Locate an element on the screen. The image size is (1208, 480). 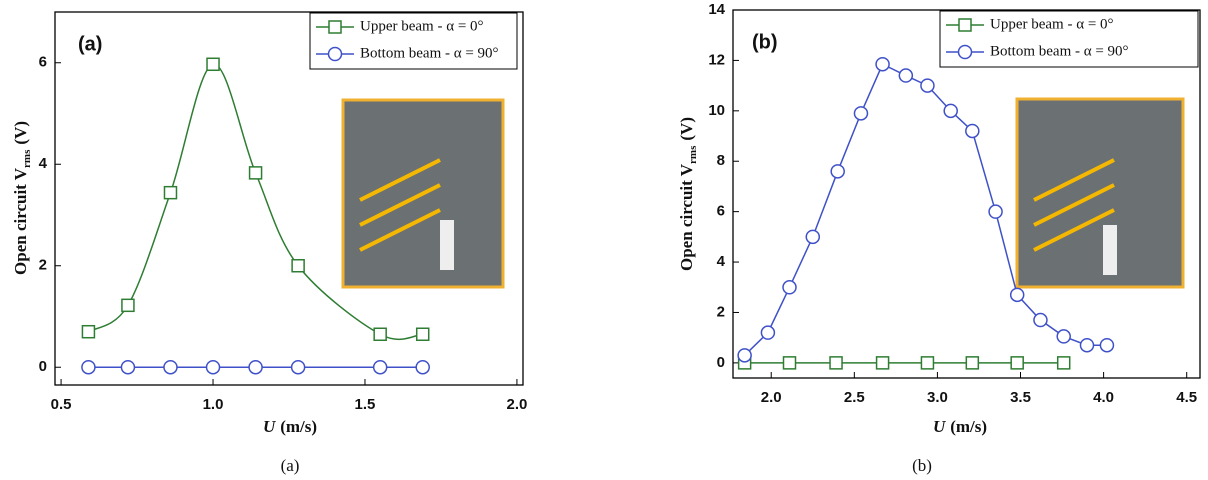
x-tick-label: 2.5 is located at coordinates (854, 397).